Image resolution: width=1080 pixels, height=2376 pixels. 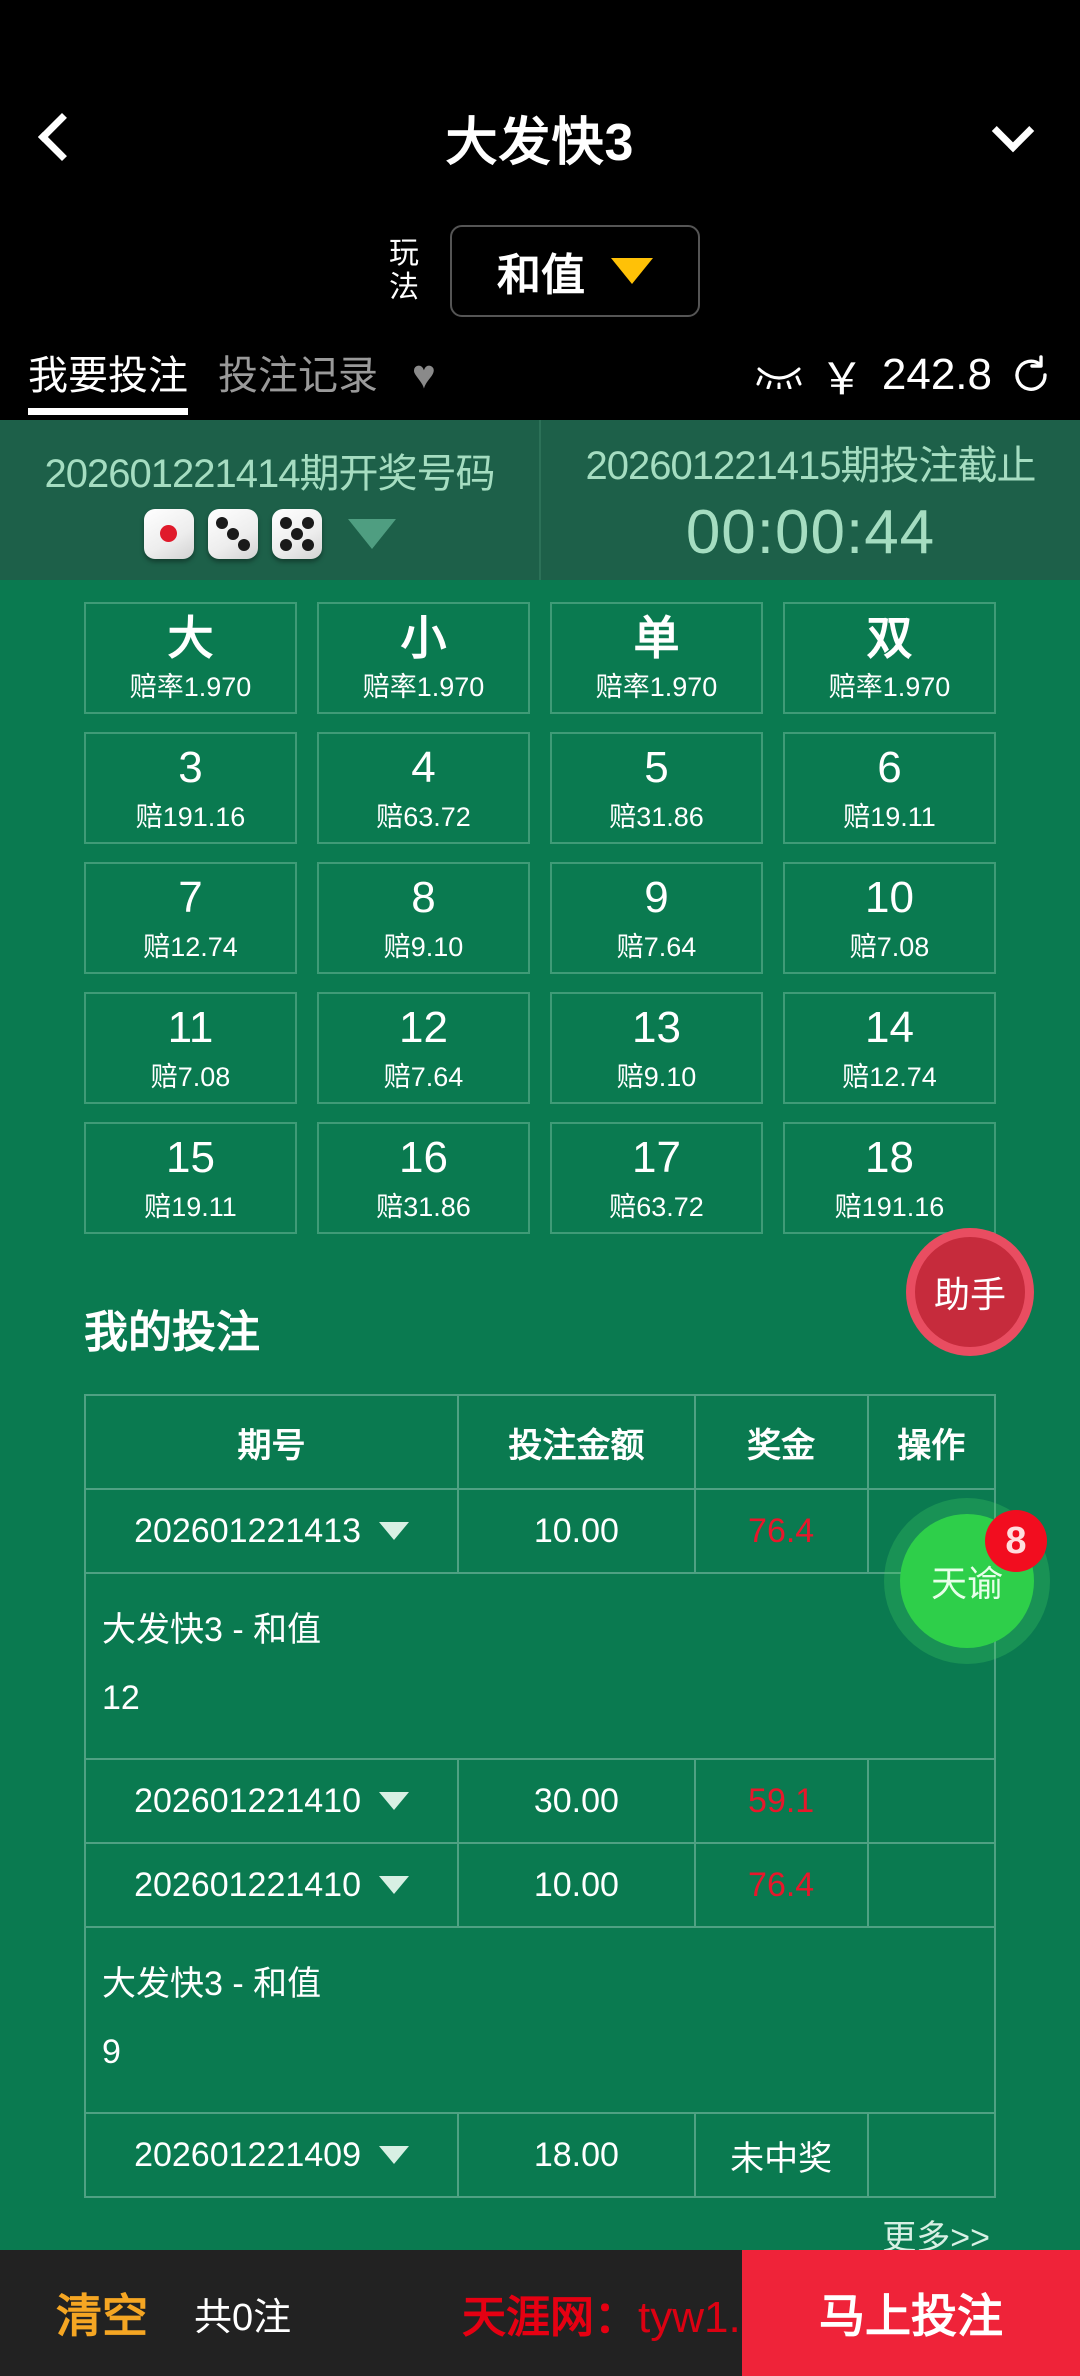 What do you see at coordinates (656, 1076) in the screenshot?
I see `bet-cell-odds: 赔9.10` at bounding box center [656, 1076].